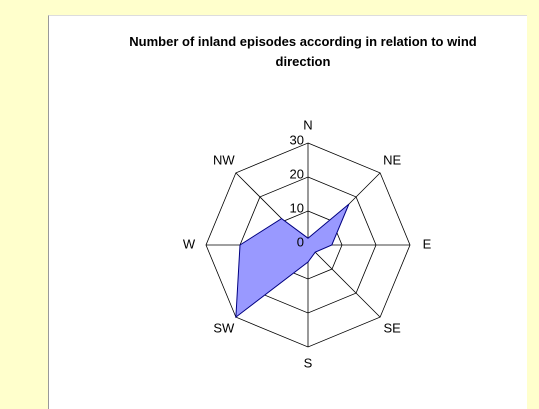  Describe the element at coordinates (392, 159) in the screenshot. I see `category-label: NE` at that location.